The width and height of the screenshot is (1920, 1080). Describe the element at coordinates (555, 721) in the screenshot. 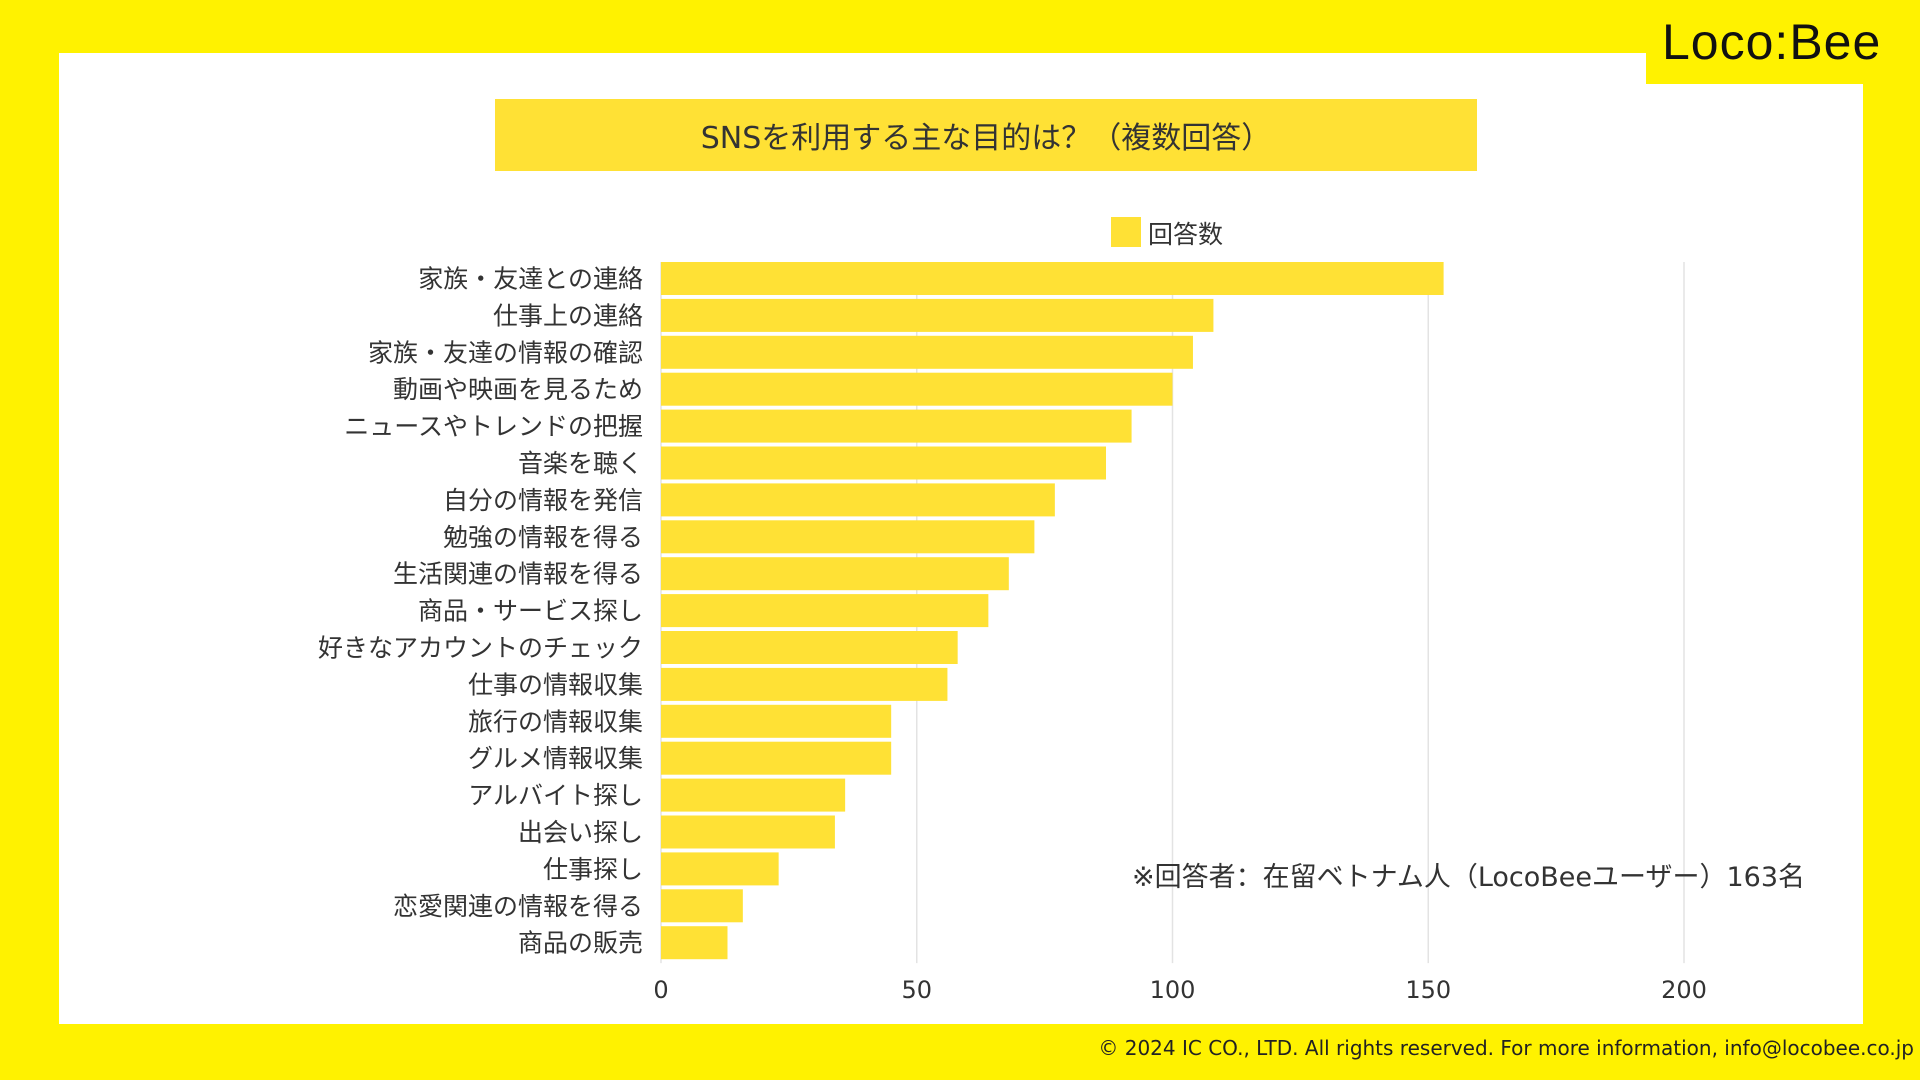

I see `category-label: 旅行の情報収集` at that location.